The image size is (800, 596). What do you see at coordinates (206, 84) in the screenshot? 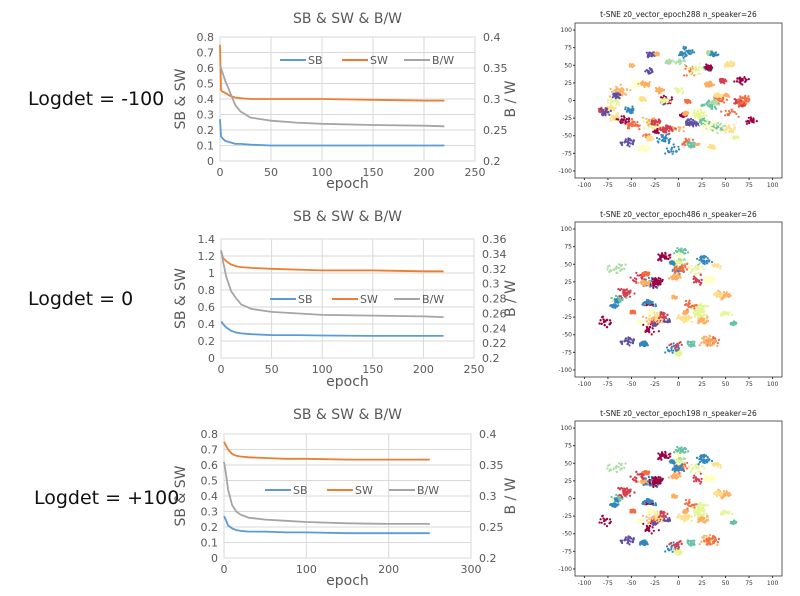
I see `y-tick-label: 0.5` at bounding box center [206, 84].